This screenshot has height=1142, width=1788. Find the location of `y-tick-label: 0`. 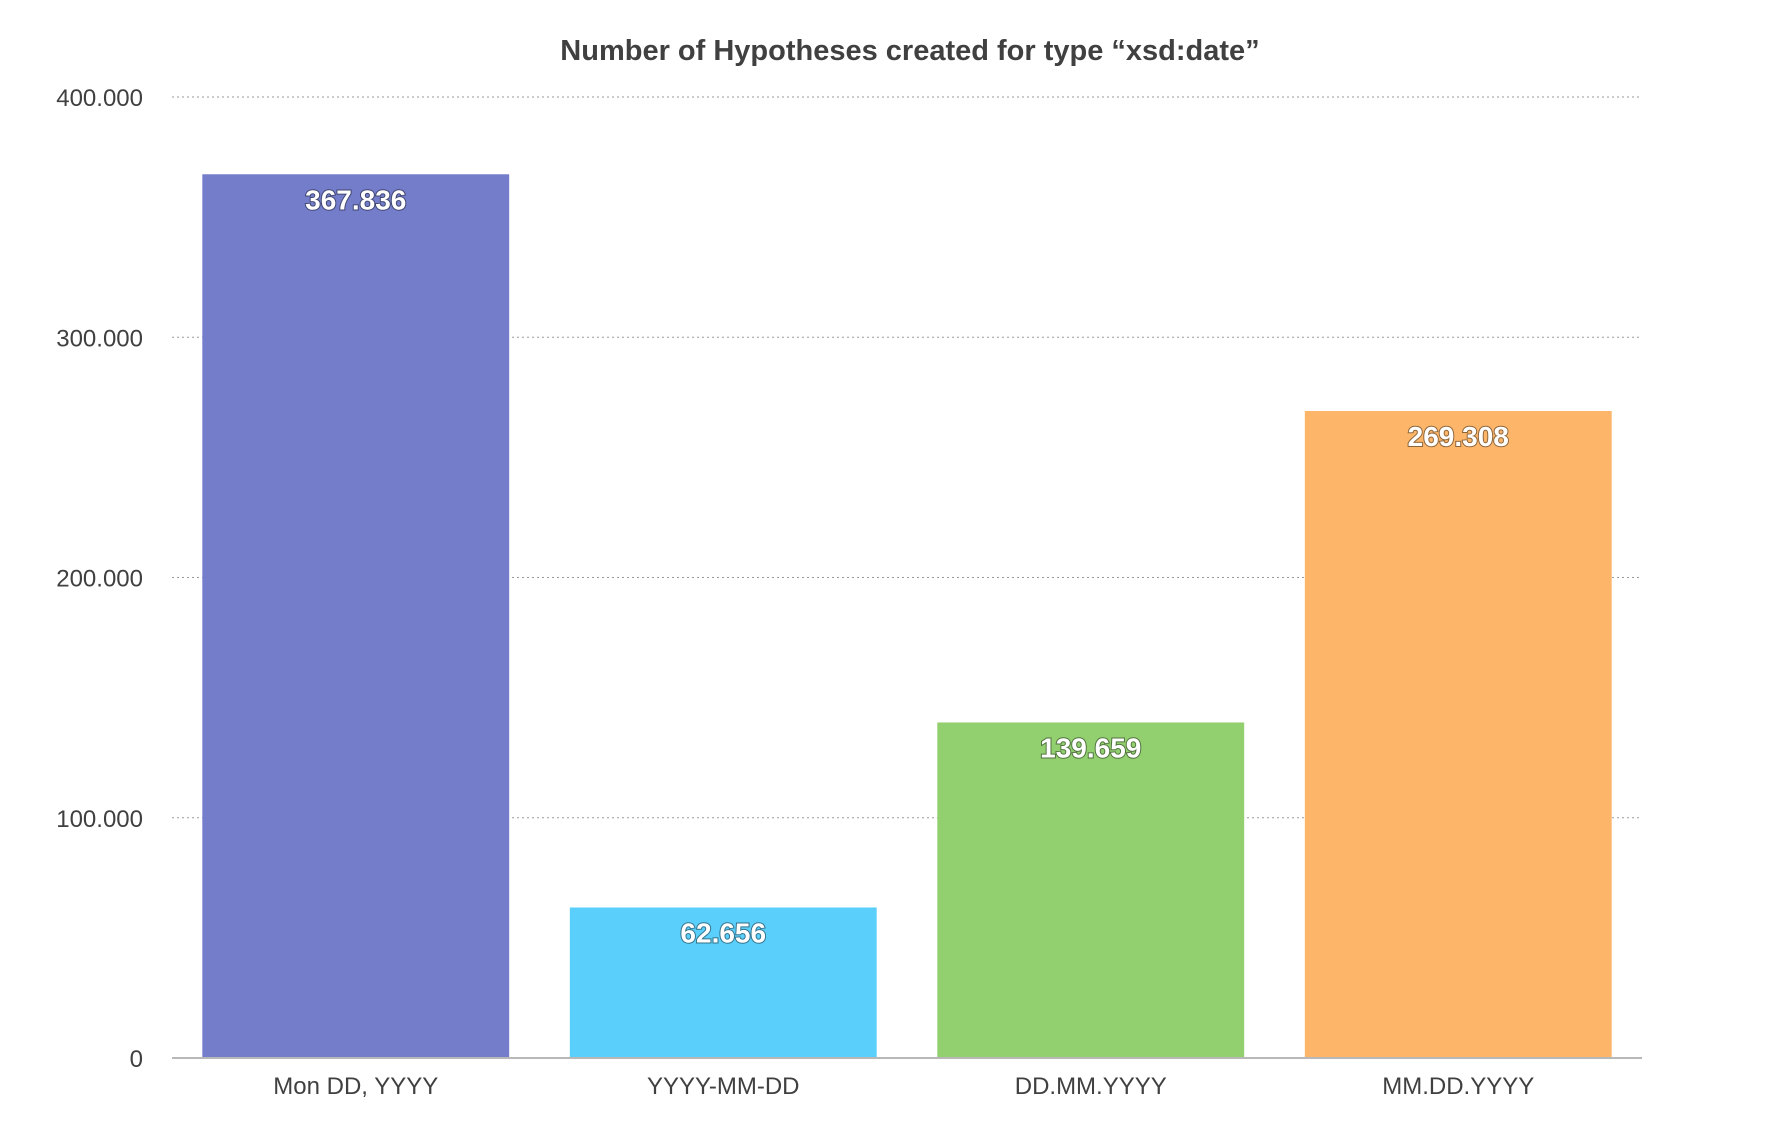

y-tick-label: 0 is located at coordinates (136, 1059).